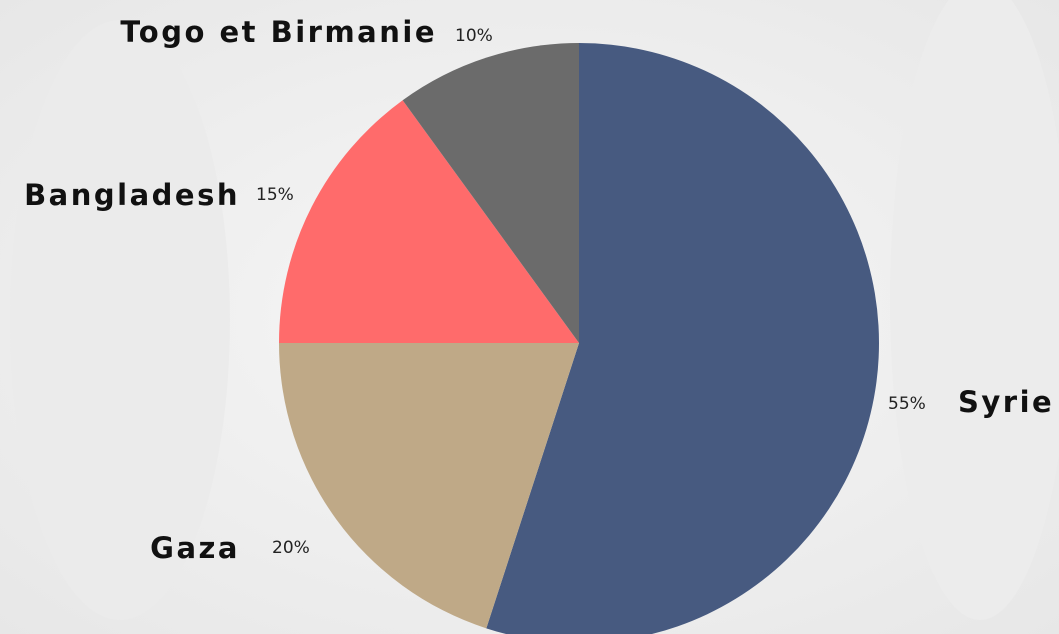 The height and width of the screenshot is (634, 1059). Describe the element at coordinates (474, 36) in the screenshot. I see `slice-percent: 10%` at that location.